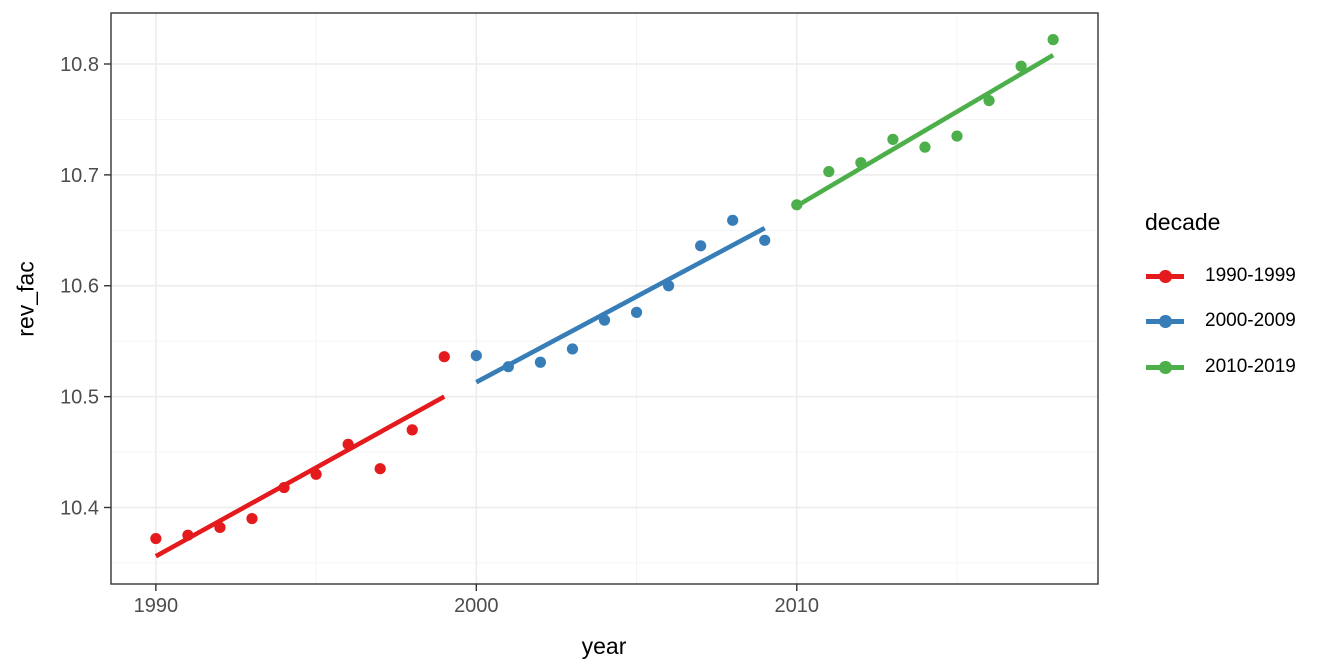 This screenshot has width=1344, height=672. Describe the element at coordinates (79, 398) in the screenshot. I see `y-tick-label: 10.5` at that location.